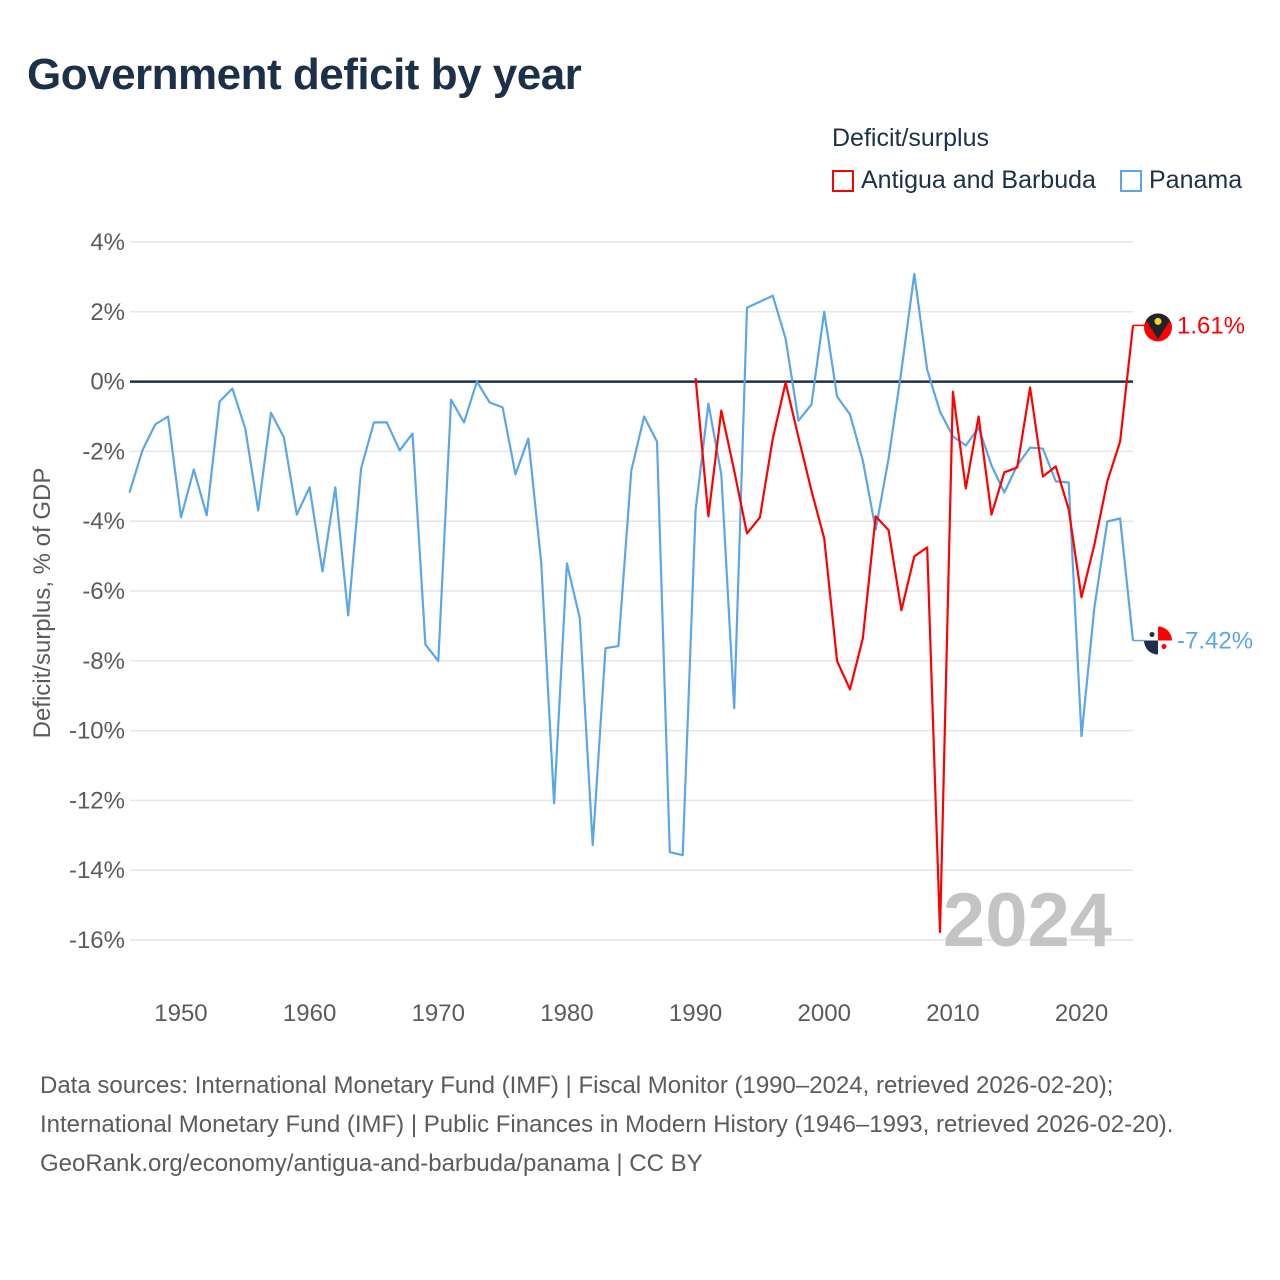  I want to click on chart-title: Government deficit by year, so click(304, 74).